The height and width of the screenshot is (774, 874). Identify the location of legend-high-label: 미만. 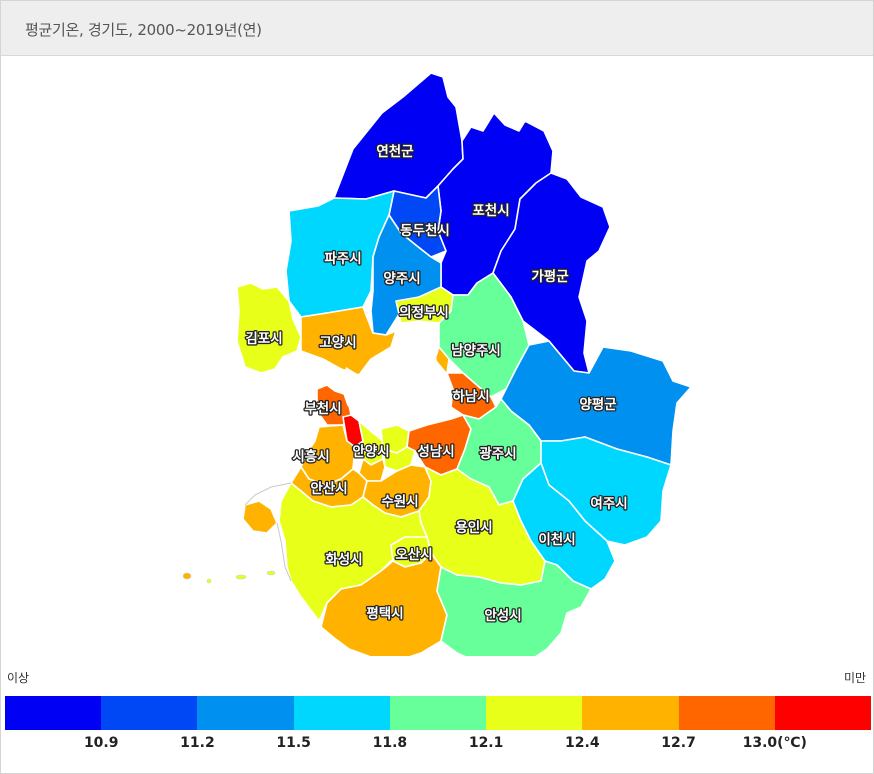
(855, 678).